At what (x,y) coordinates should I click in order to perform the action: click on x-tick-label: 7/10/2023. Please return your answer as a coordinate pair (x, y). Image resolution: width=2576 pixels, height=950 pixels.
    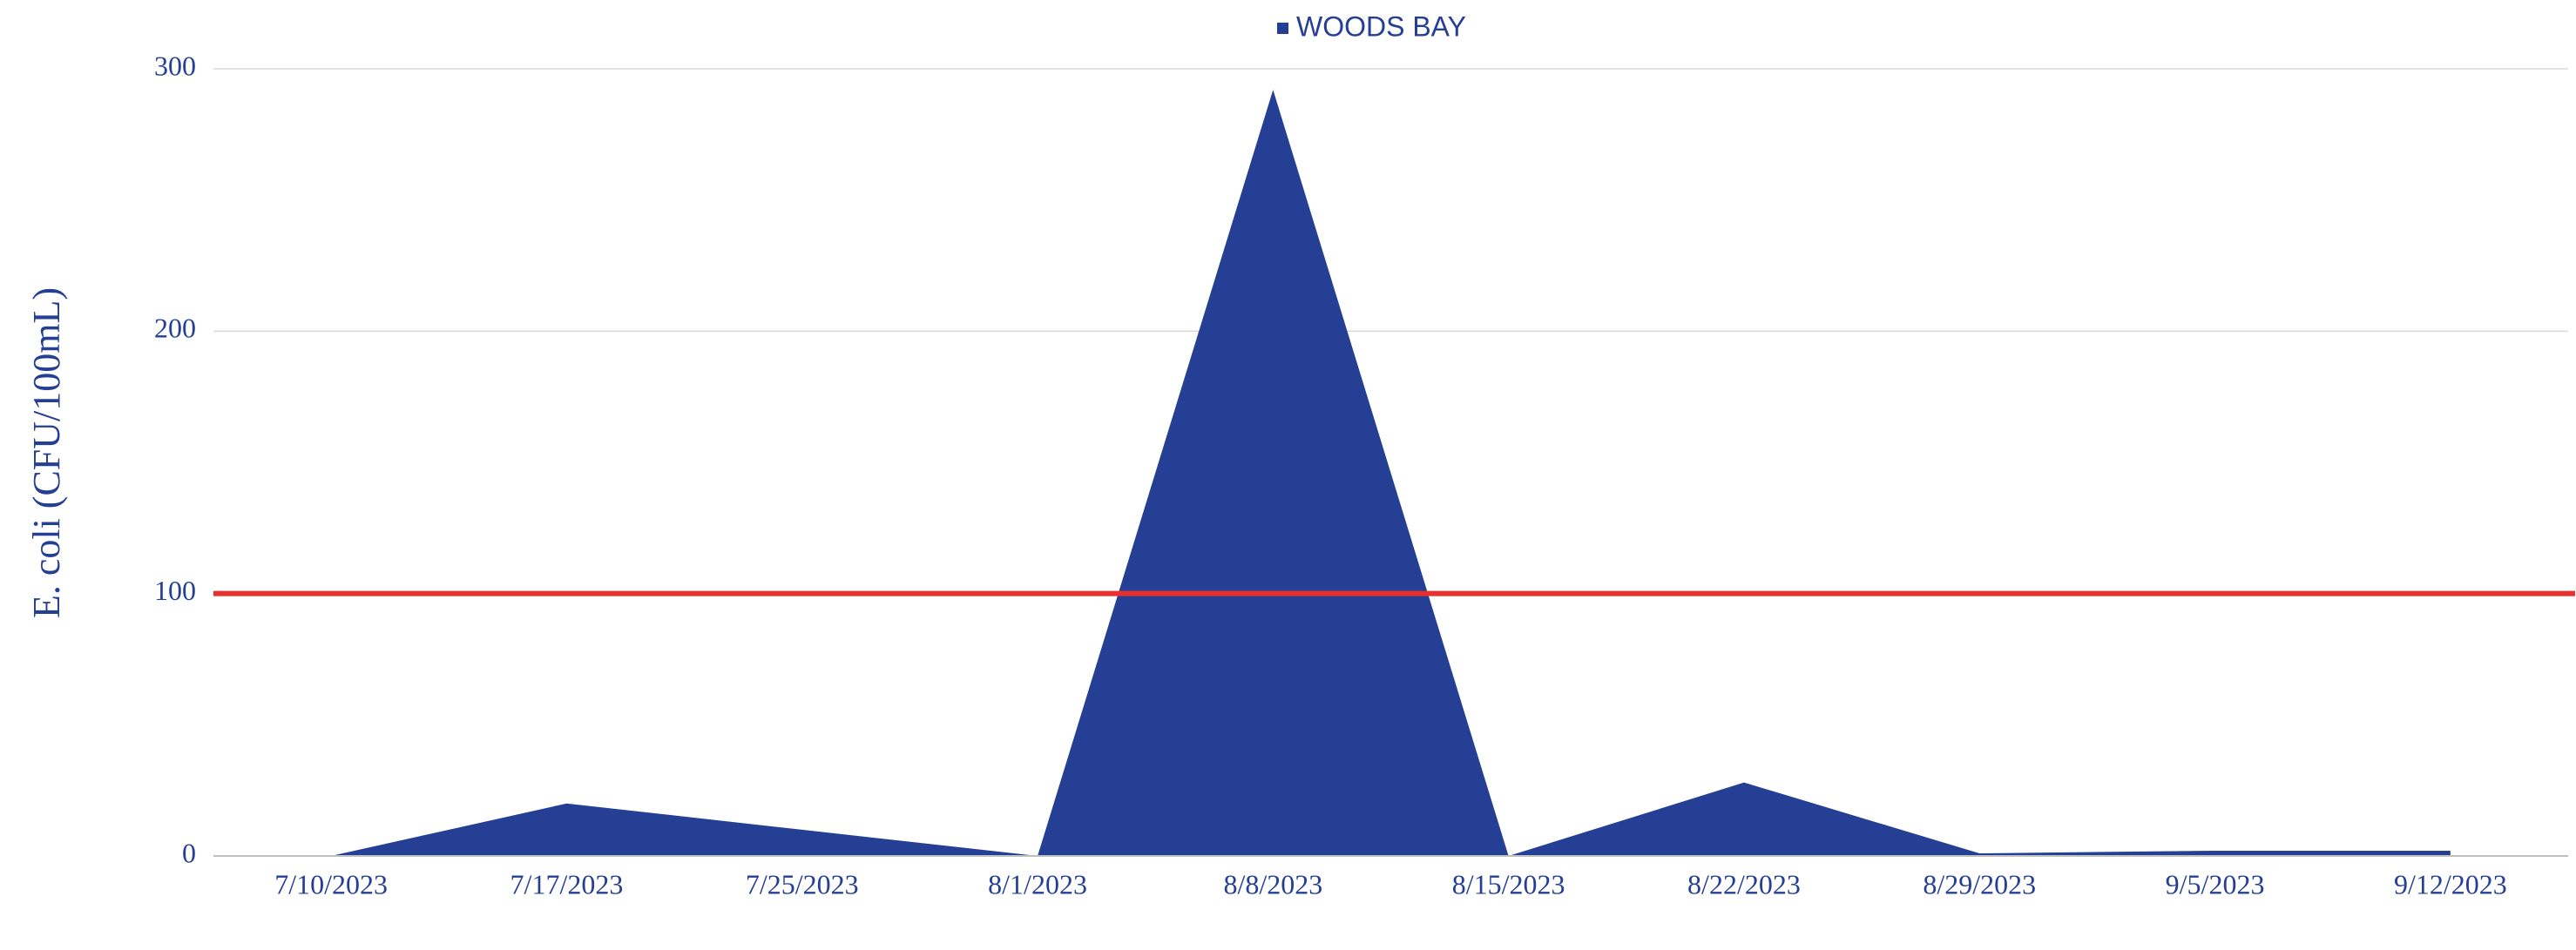
    Looking at the image, I should click on (331, 884).